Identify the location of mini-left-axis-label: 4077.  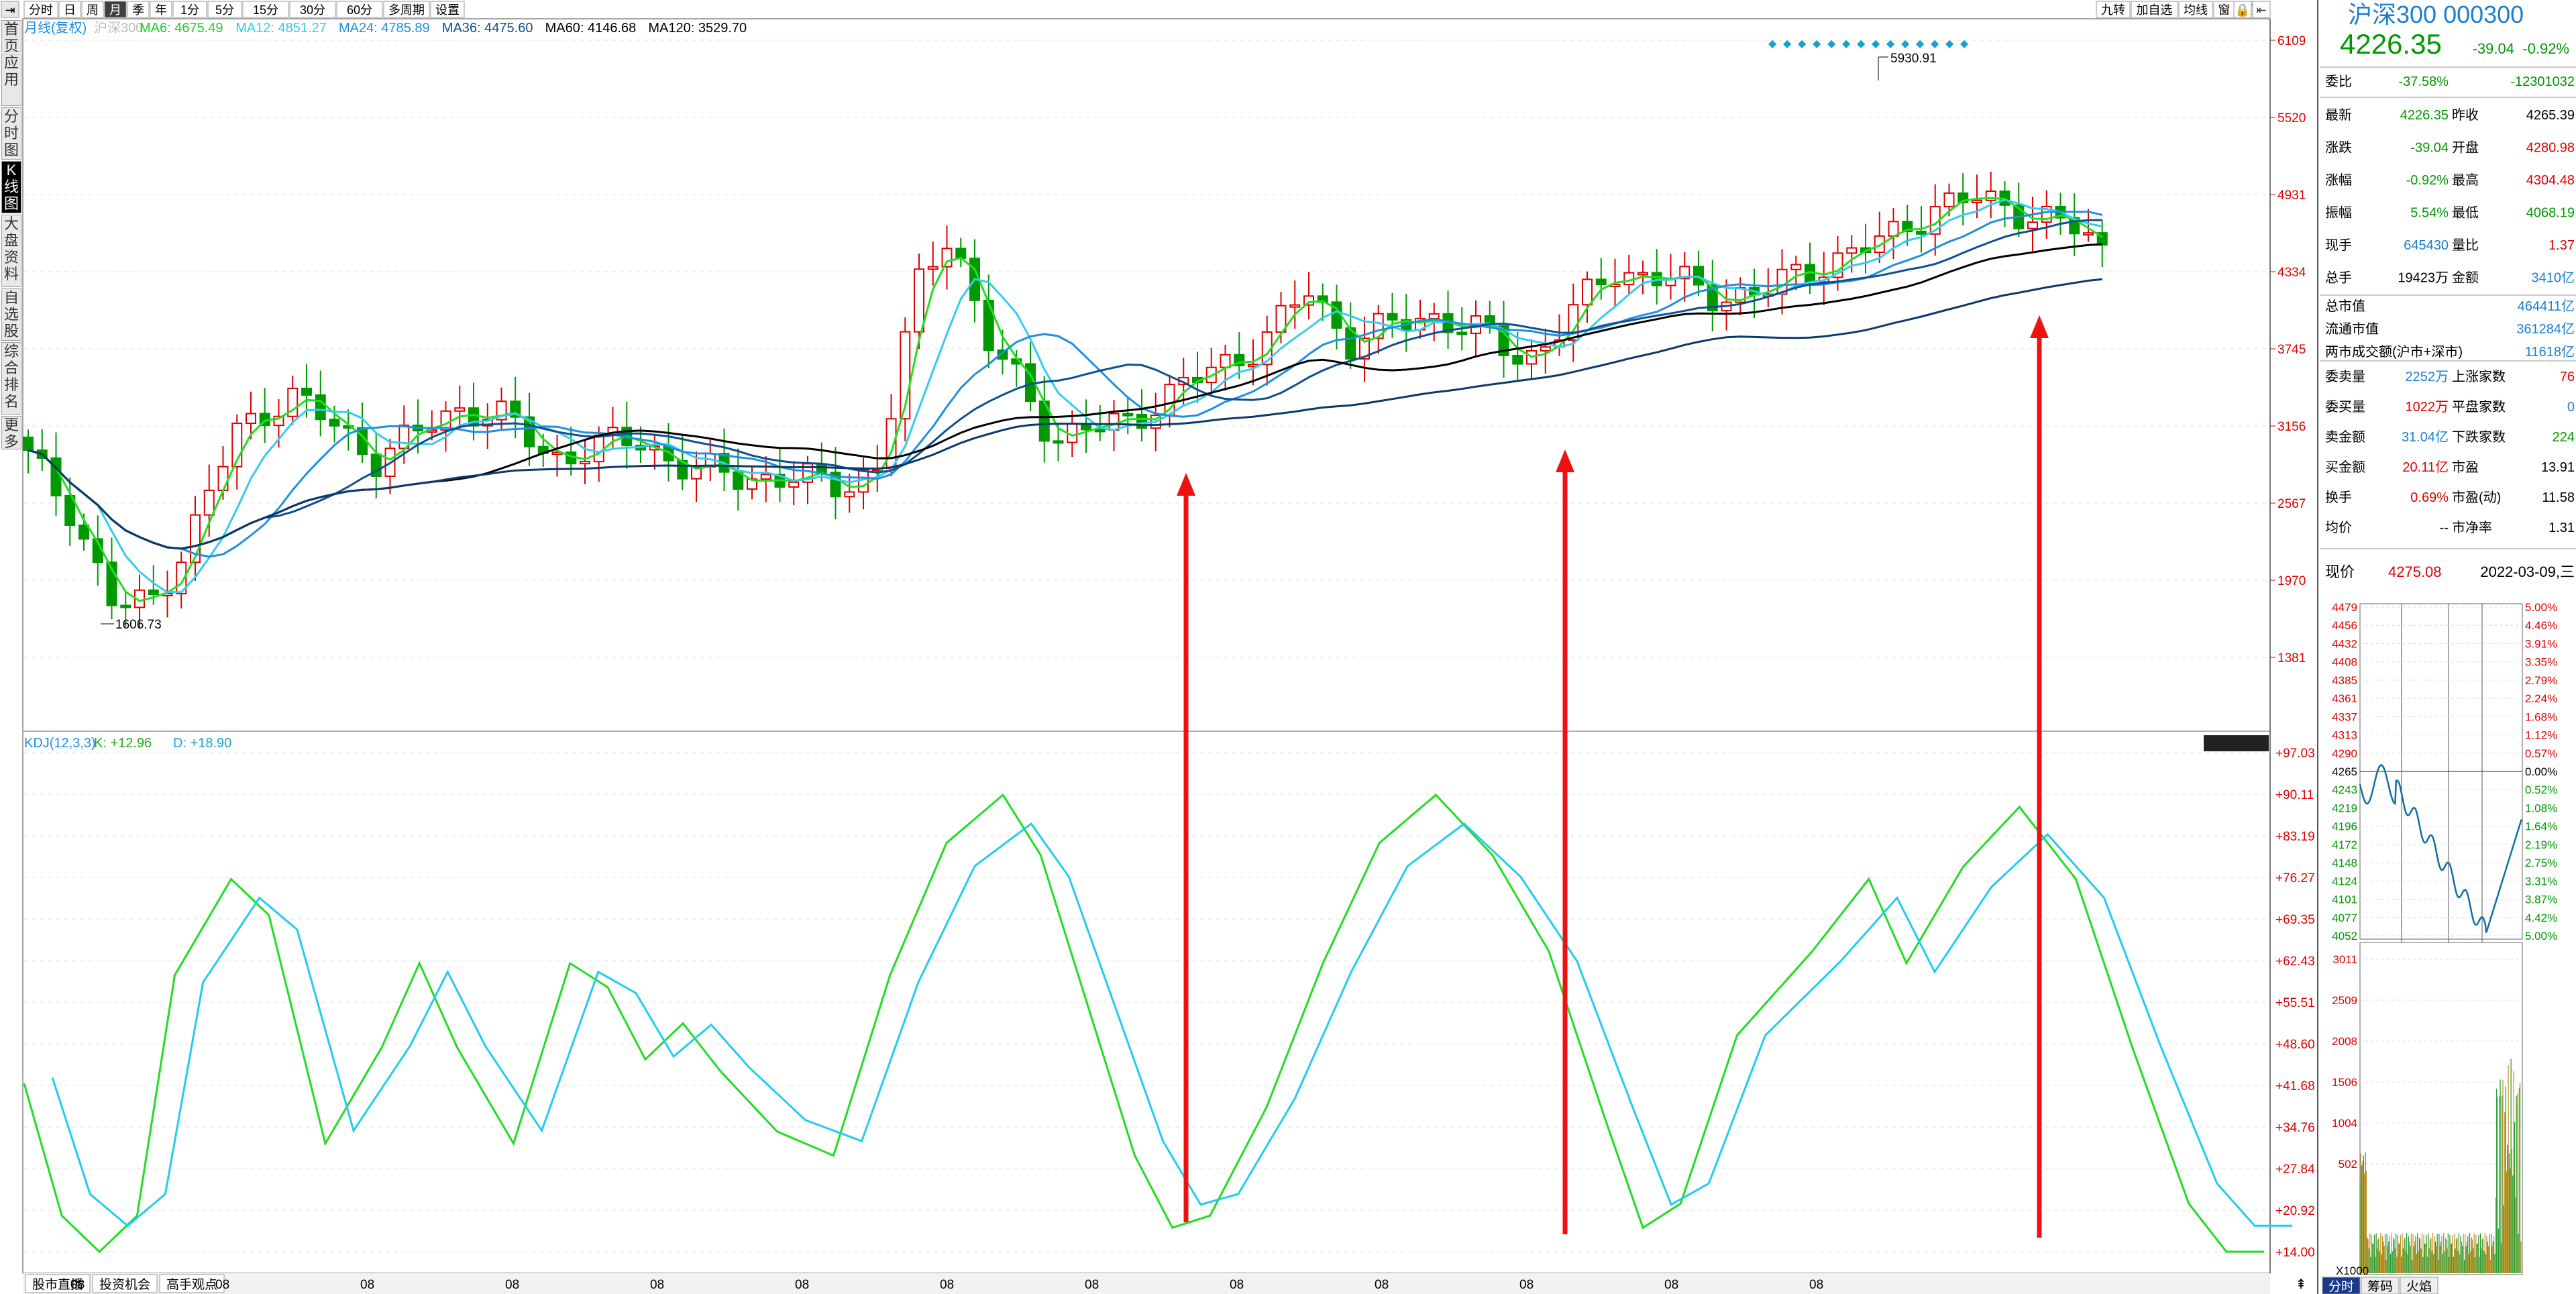
(2344, 918).